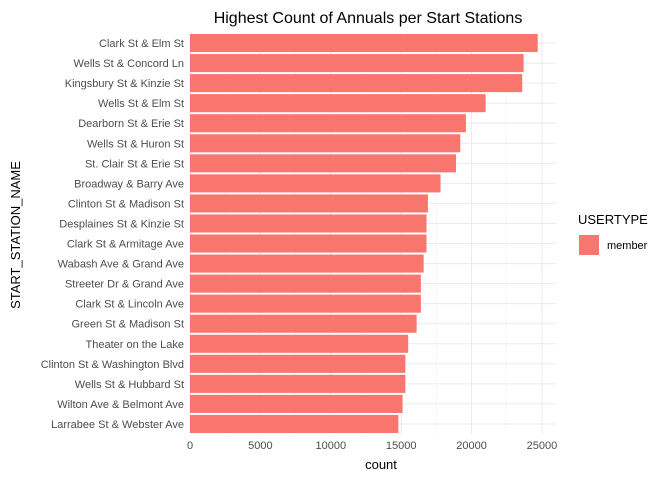 Image resolution: width=672 pixels, height=485 pixels. Describe the element at coordinates (141, 104) in the screenshot. I see `y-tick-label: Wells St & Elm St` at that location.